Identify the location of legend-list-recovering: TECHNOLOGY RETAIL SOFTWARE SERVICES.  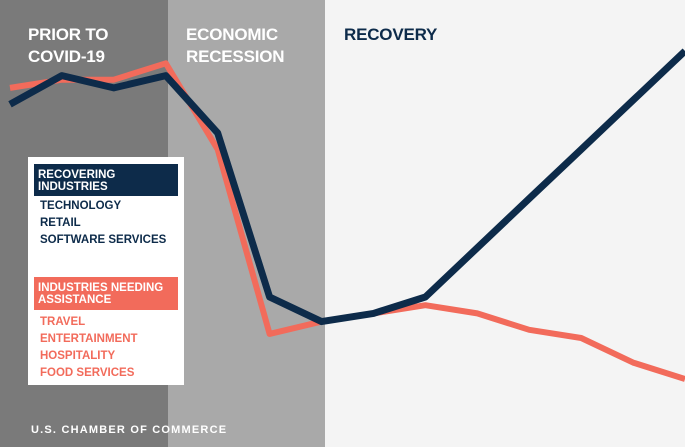
(103, 223).